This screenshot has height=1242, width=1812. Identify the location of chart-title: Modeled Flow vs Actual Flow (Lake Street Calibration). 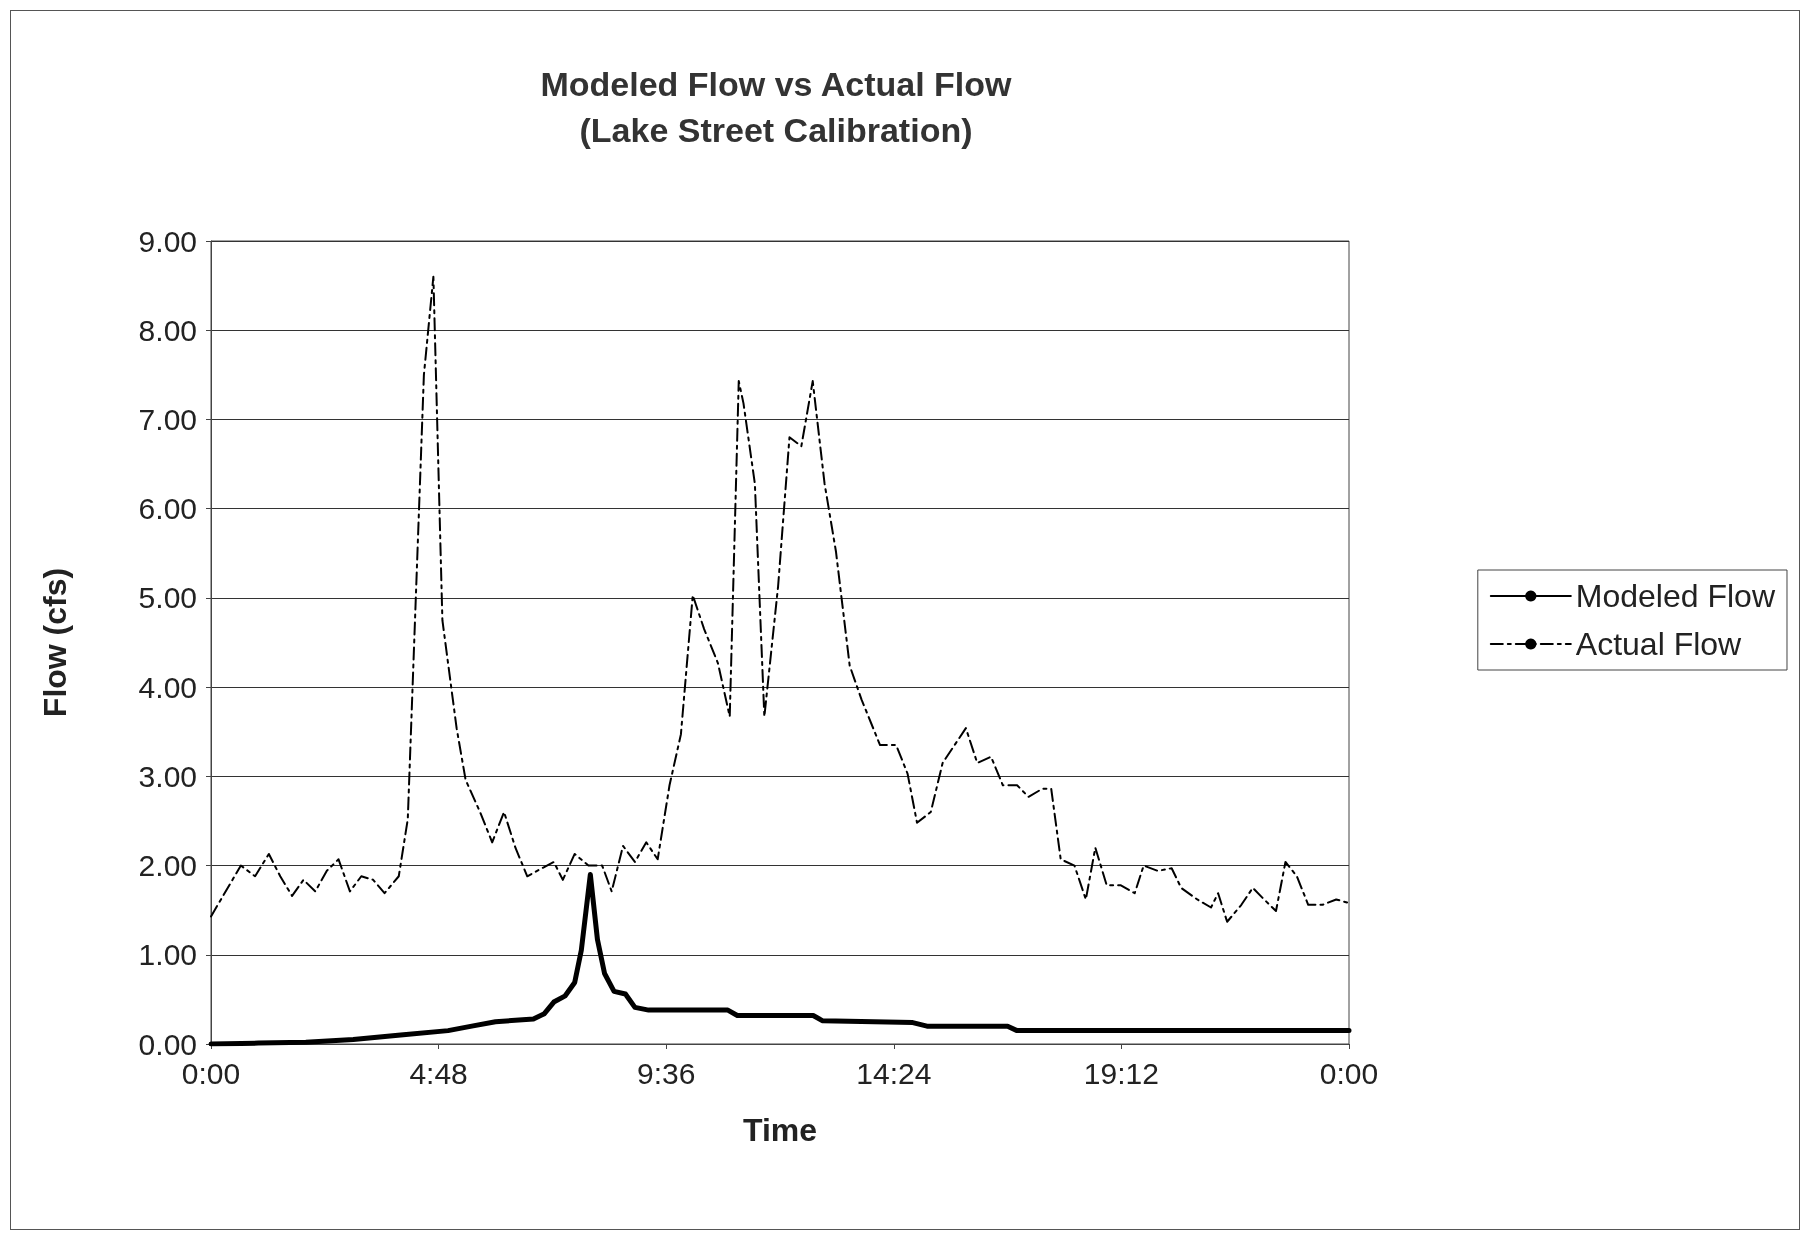
(776, 107).